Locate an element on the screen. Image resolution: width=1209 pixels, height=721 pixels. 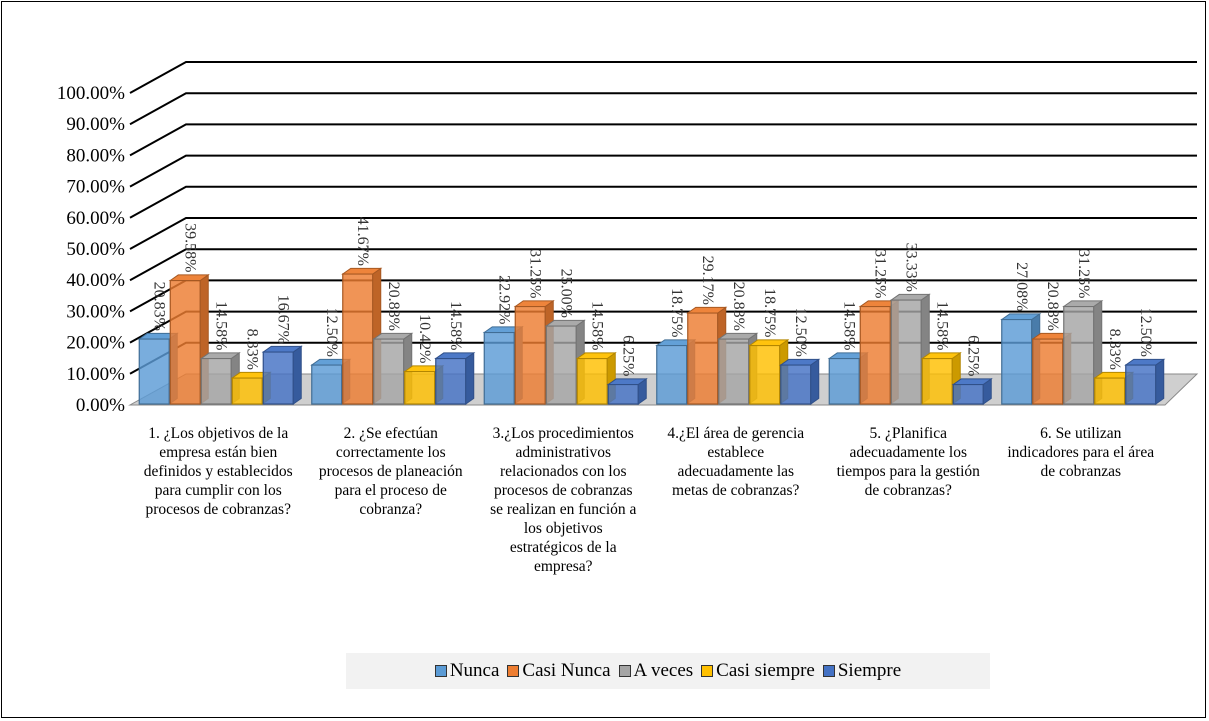
legend-label: A veces is located at coordinates (663, 670).